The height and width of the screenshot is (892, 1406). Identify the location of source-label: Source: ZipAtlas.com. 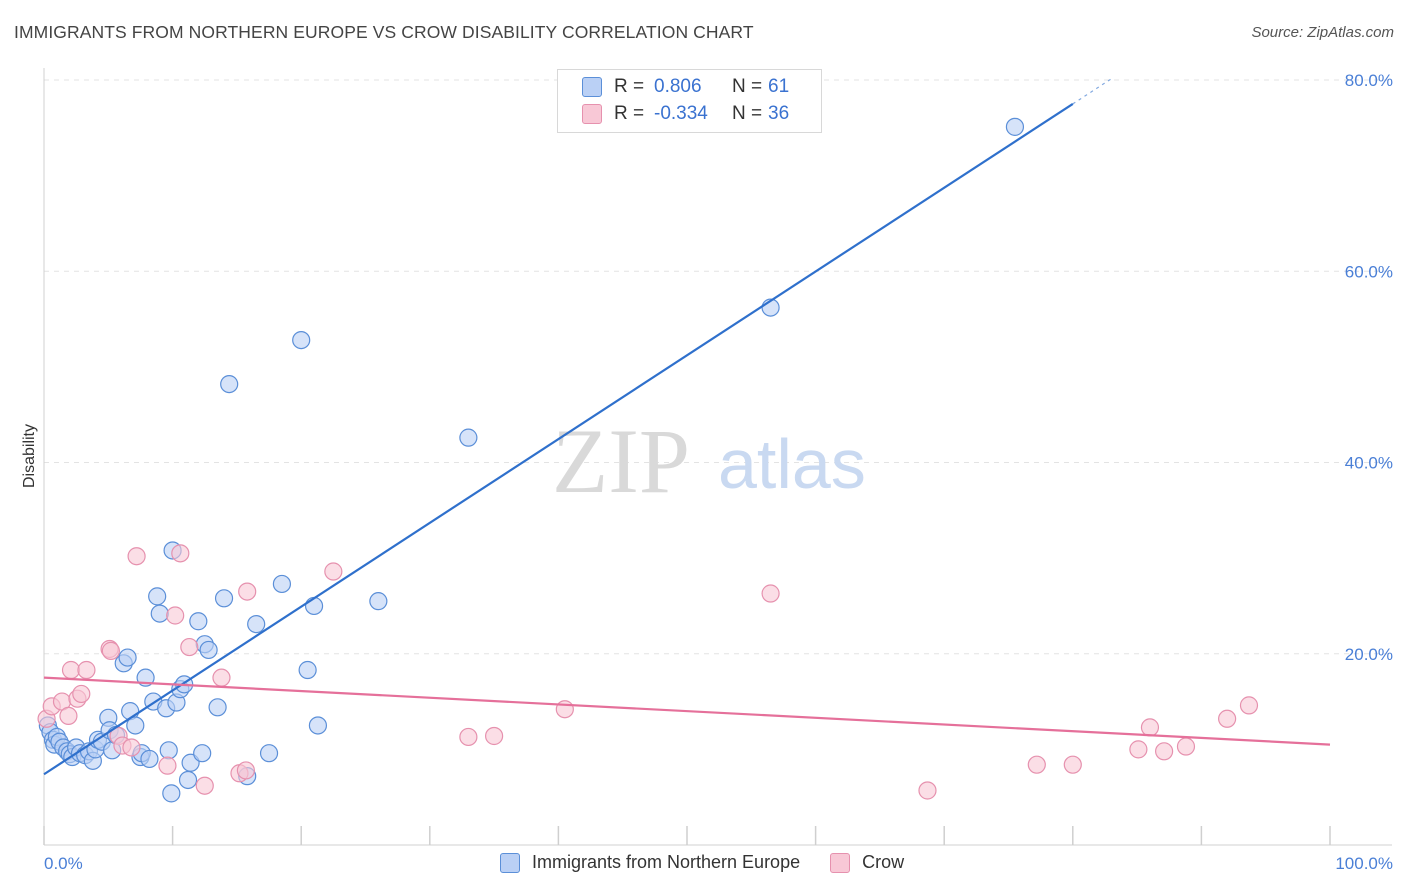
(1322, 32).